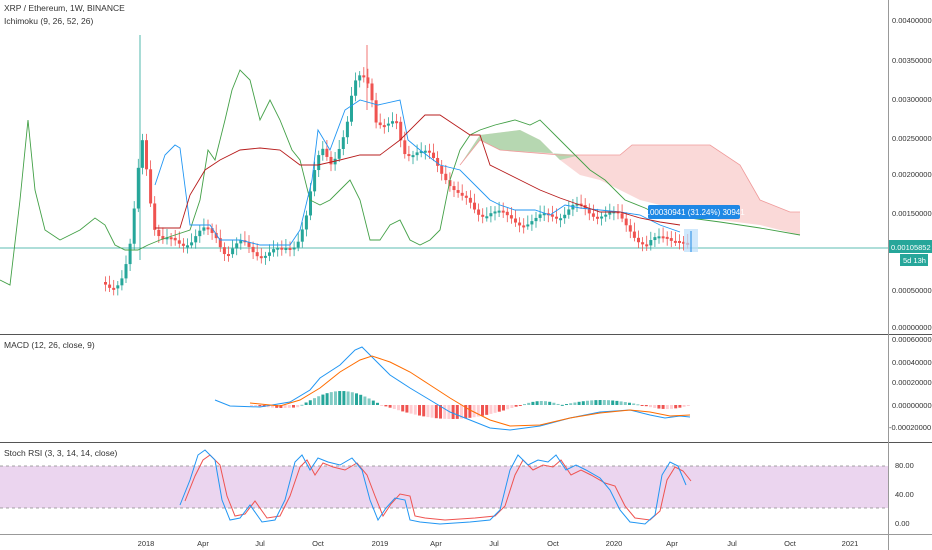 Image resolution: width=932 pixels, height=550 pixels. I want to click on time-tick: Oct, so click(318, 543).